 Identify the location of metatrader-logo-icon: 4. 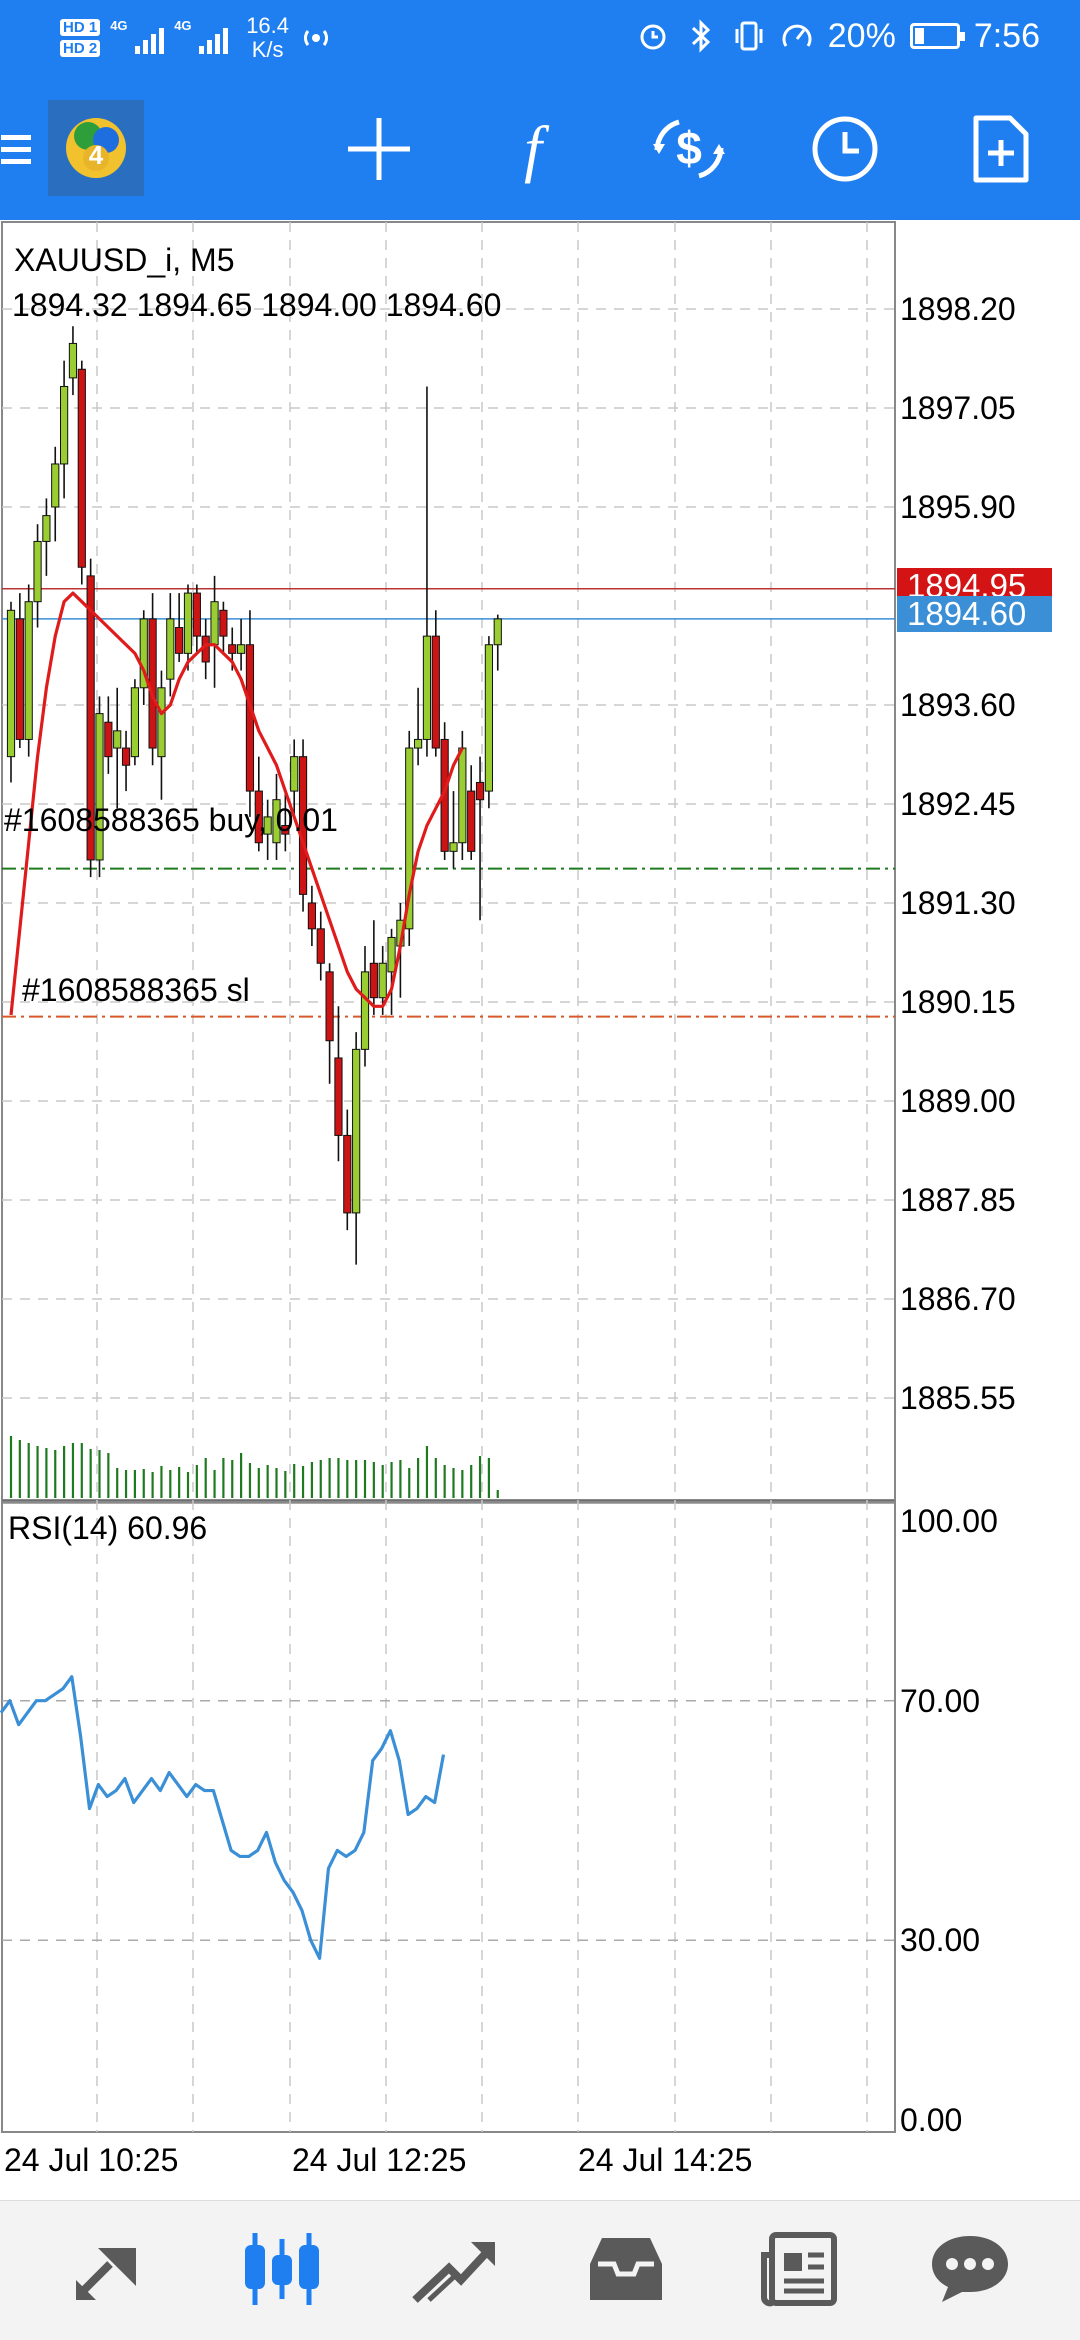
(96, 148).